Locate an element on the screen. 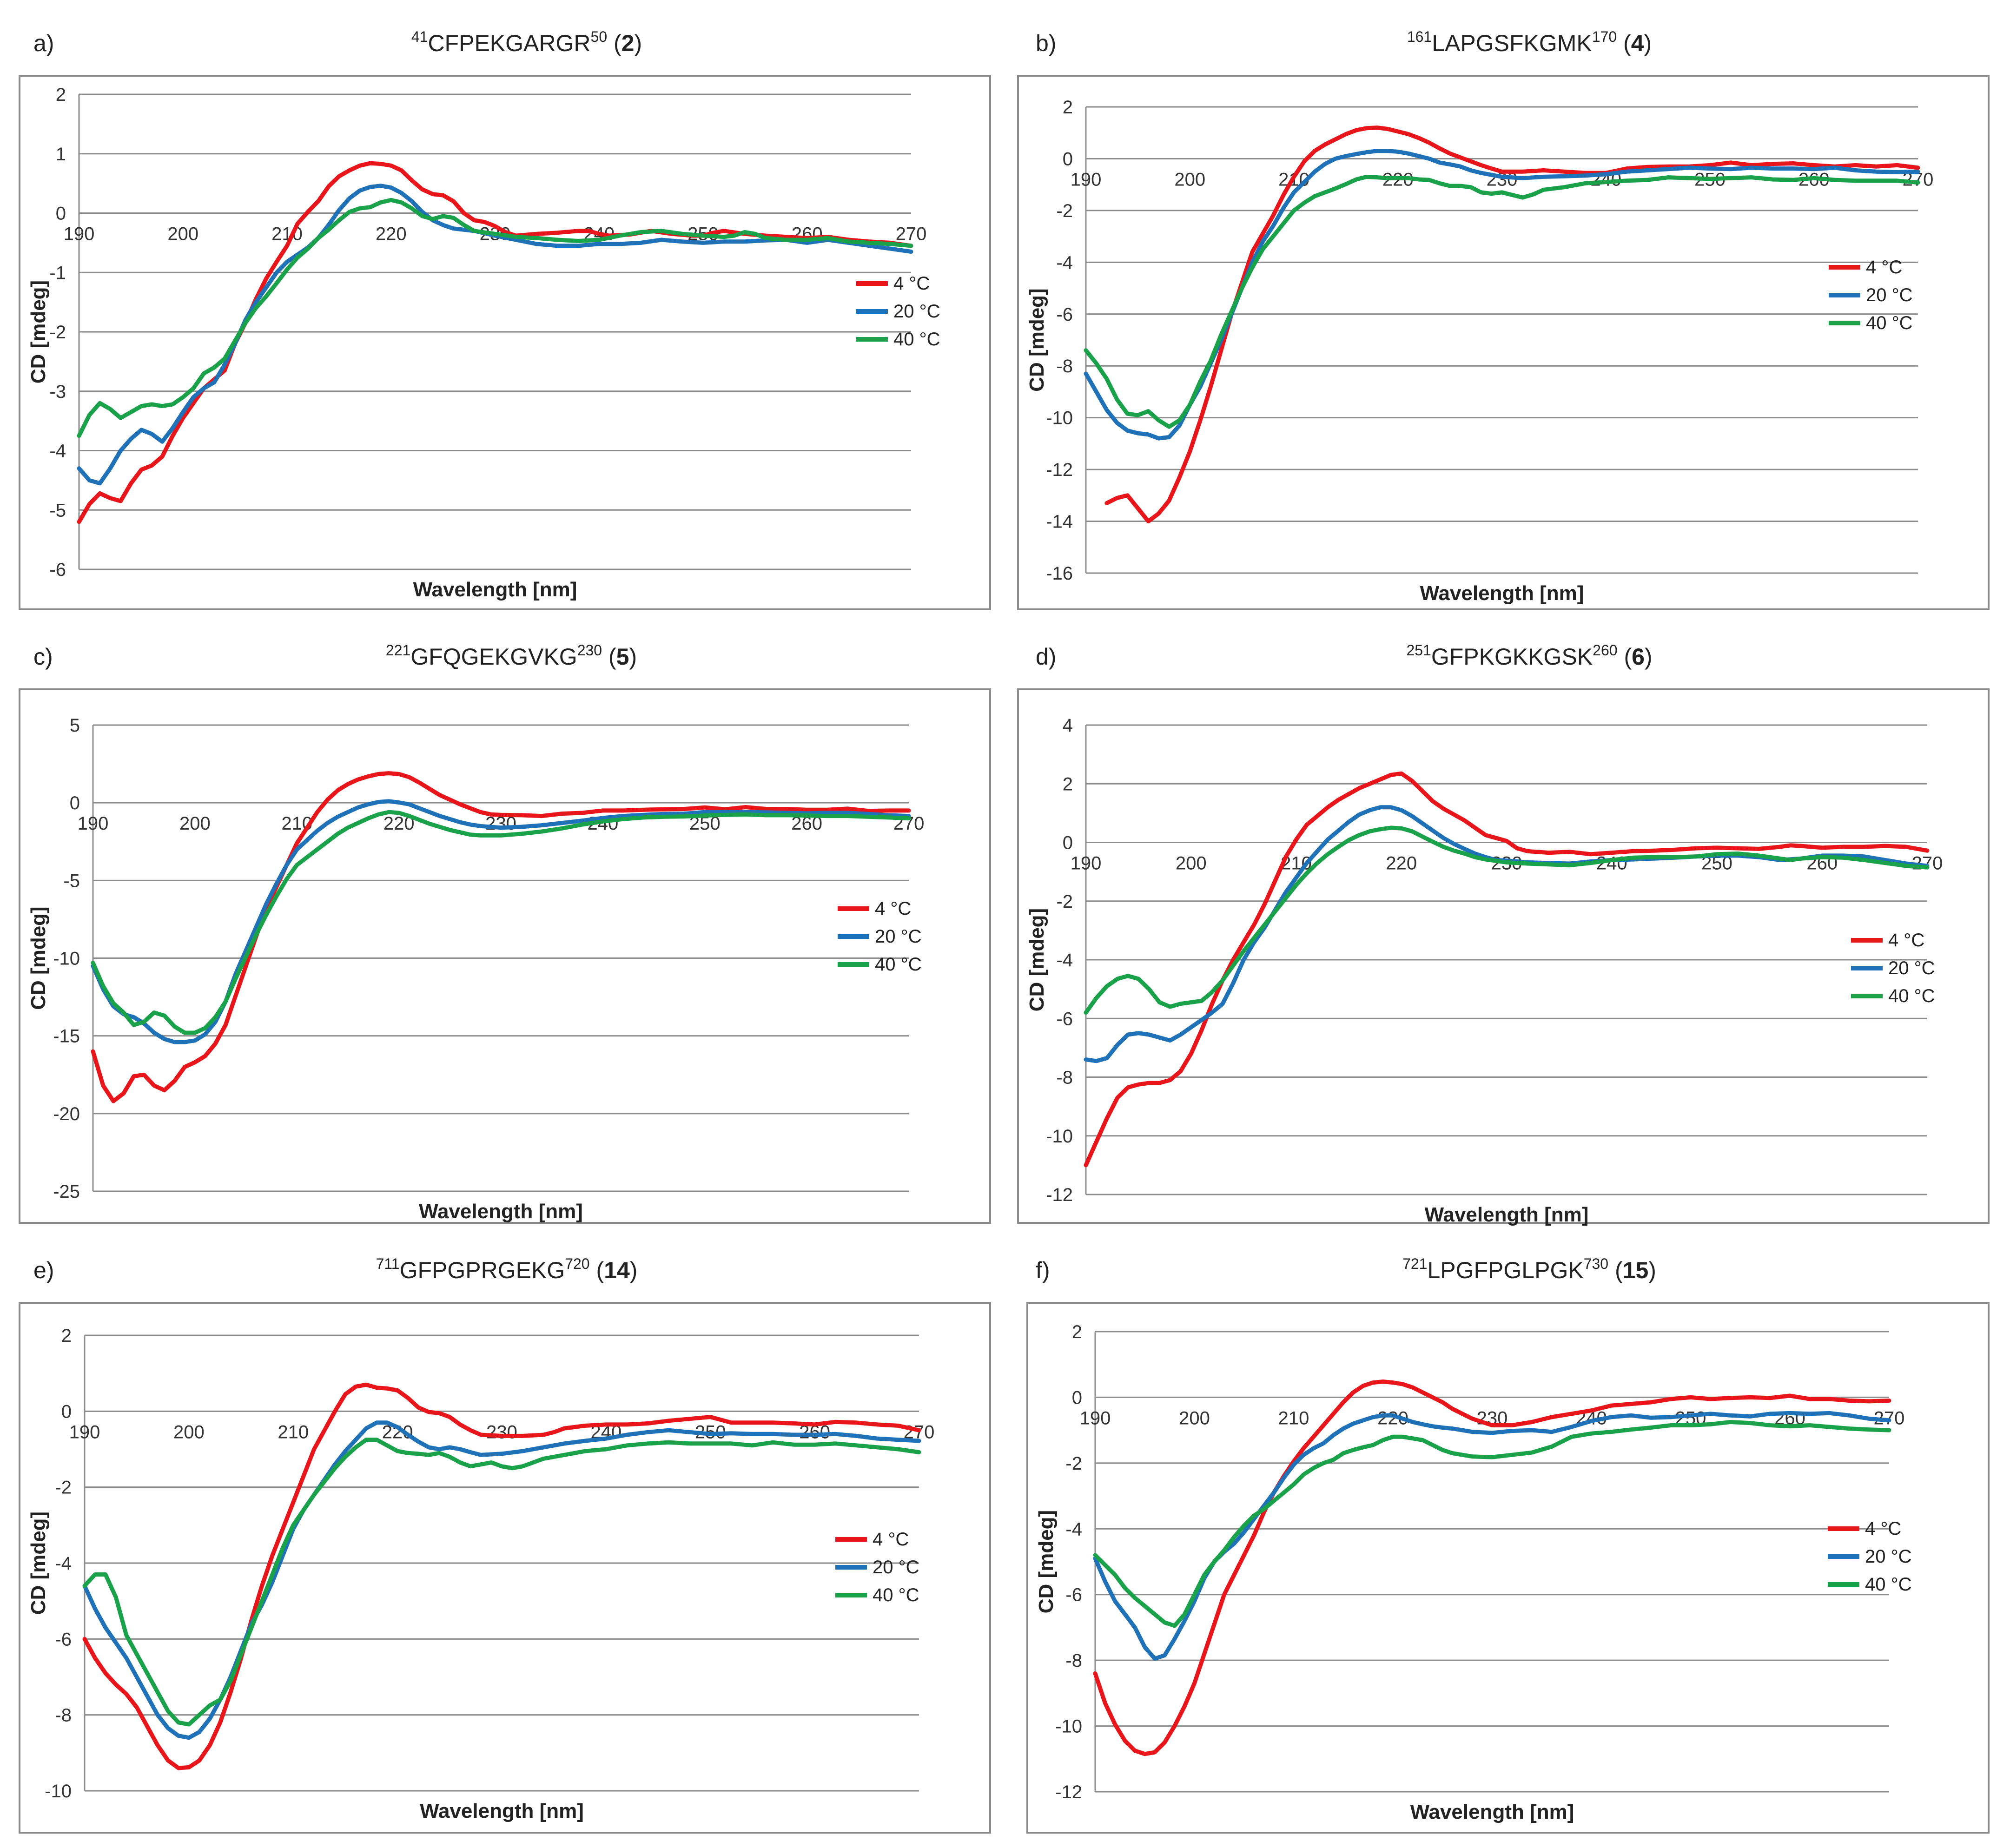  y-tick-label: 1 is located at coordinates (61, 154).